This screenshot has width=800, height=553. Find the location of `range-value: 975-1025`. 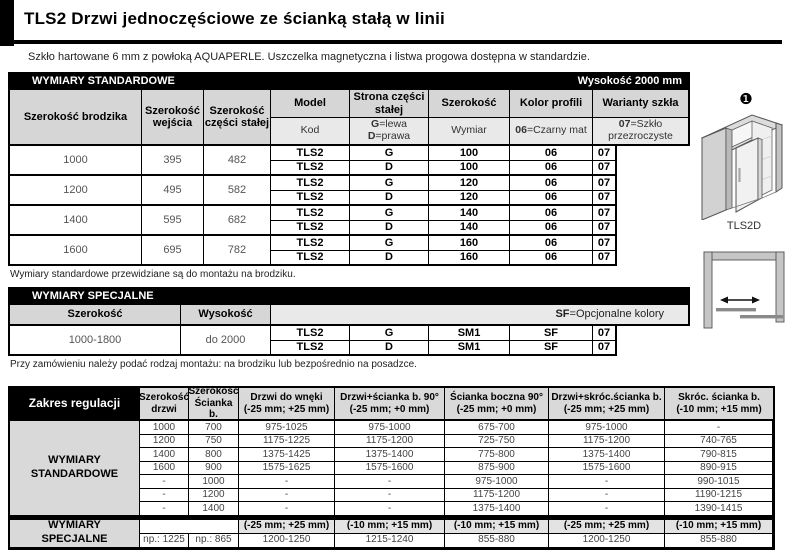

range-value: 975-1025 is located at coordinates (287, 428).